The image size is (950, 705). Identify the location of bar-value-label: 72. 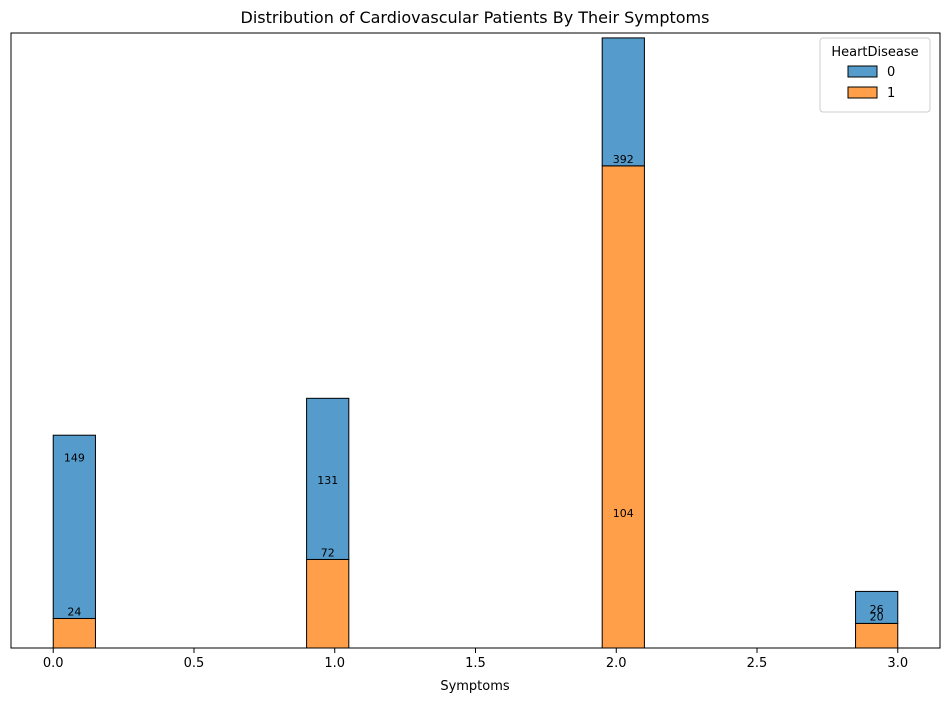
(328, 552).